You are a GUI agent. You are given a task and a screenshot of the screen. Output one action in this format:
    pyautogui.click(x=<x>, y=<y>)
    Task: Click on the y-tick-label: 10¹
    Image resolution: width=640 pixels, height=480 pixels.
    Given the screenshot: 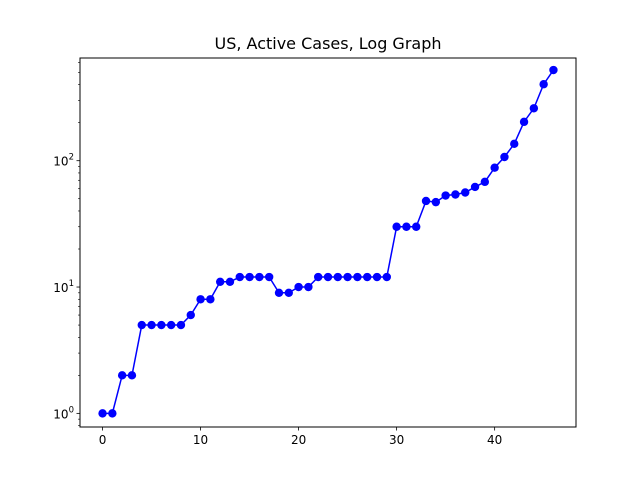 What is the action you would take?
    pyautogui.click(x=63, y=287)
    